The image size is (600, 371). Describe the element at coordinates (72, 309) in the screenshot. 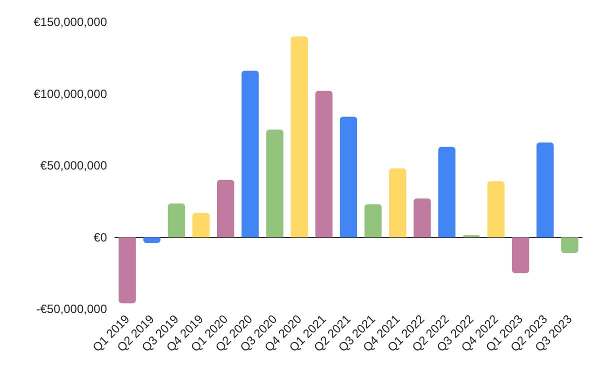

I see `y-tick-label: -€50,000,000` at that location.